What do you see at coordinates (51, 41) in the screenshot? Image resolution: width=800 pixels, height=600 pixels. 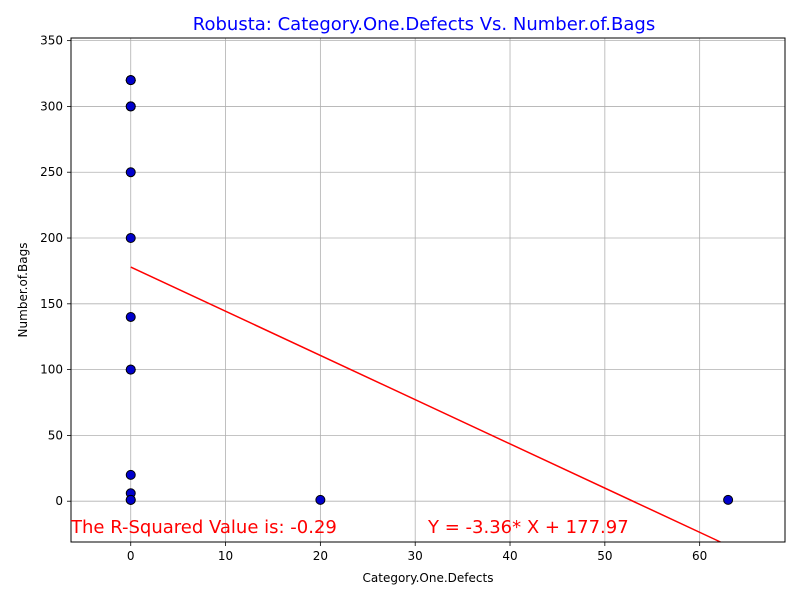 I see `y-tick-label: 350` at bounding box center [51, 41].